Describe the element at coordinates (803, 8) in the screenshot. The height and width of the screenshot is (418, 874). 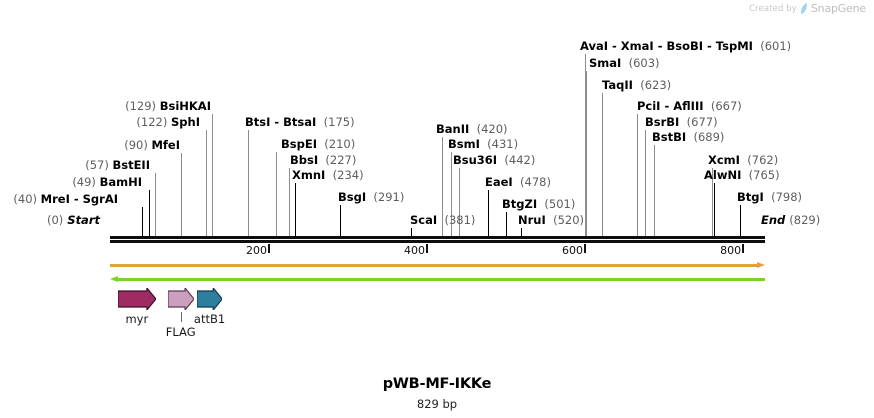
I see `snapgene-leaf-icon` at that location.